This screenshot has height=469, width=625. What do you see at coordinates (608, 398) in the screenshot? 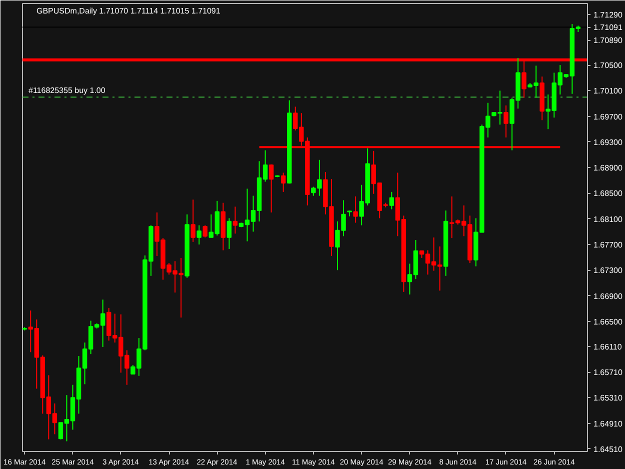
I see `y-tick-label: 1.65310` at bounding box center [608, 398].